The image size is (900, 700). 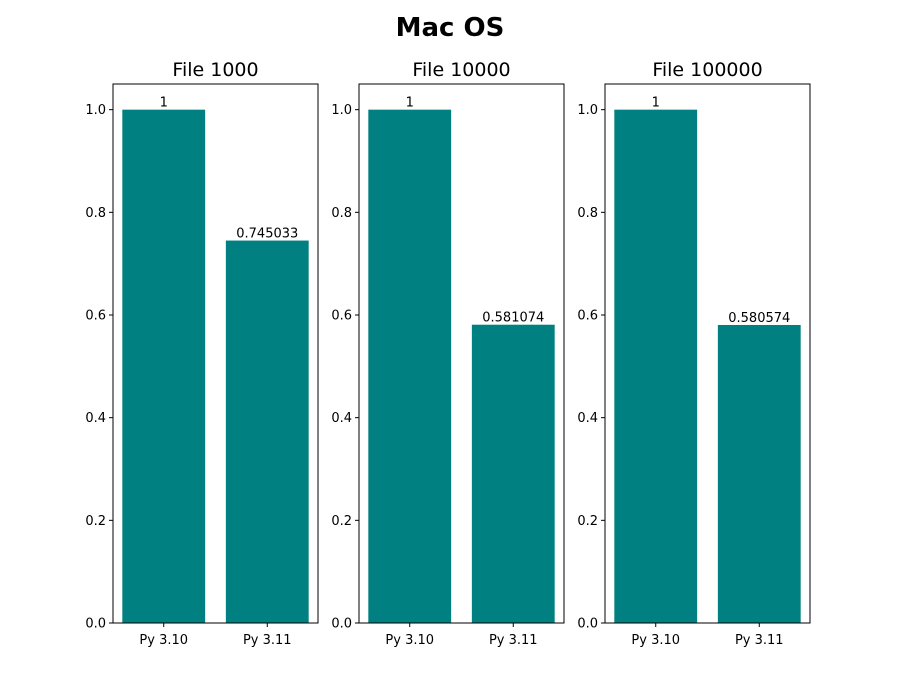 What do you see at coordinates (215, 70) in the screenshot?
I see `subplot-title: File 1000` at bounding box center [215, 70].